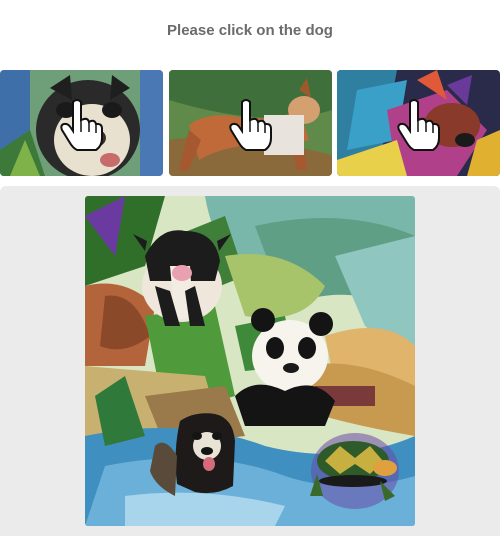 Image resolution: width=500 pixels, height=536 pixels. Describe the element at coordinates (182, 278) in the screenshot. I see `cow-target` at that location.